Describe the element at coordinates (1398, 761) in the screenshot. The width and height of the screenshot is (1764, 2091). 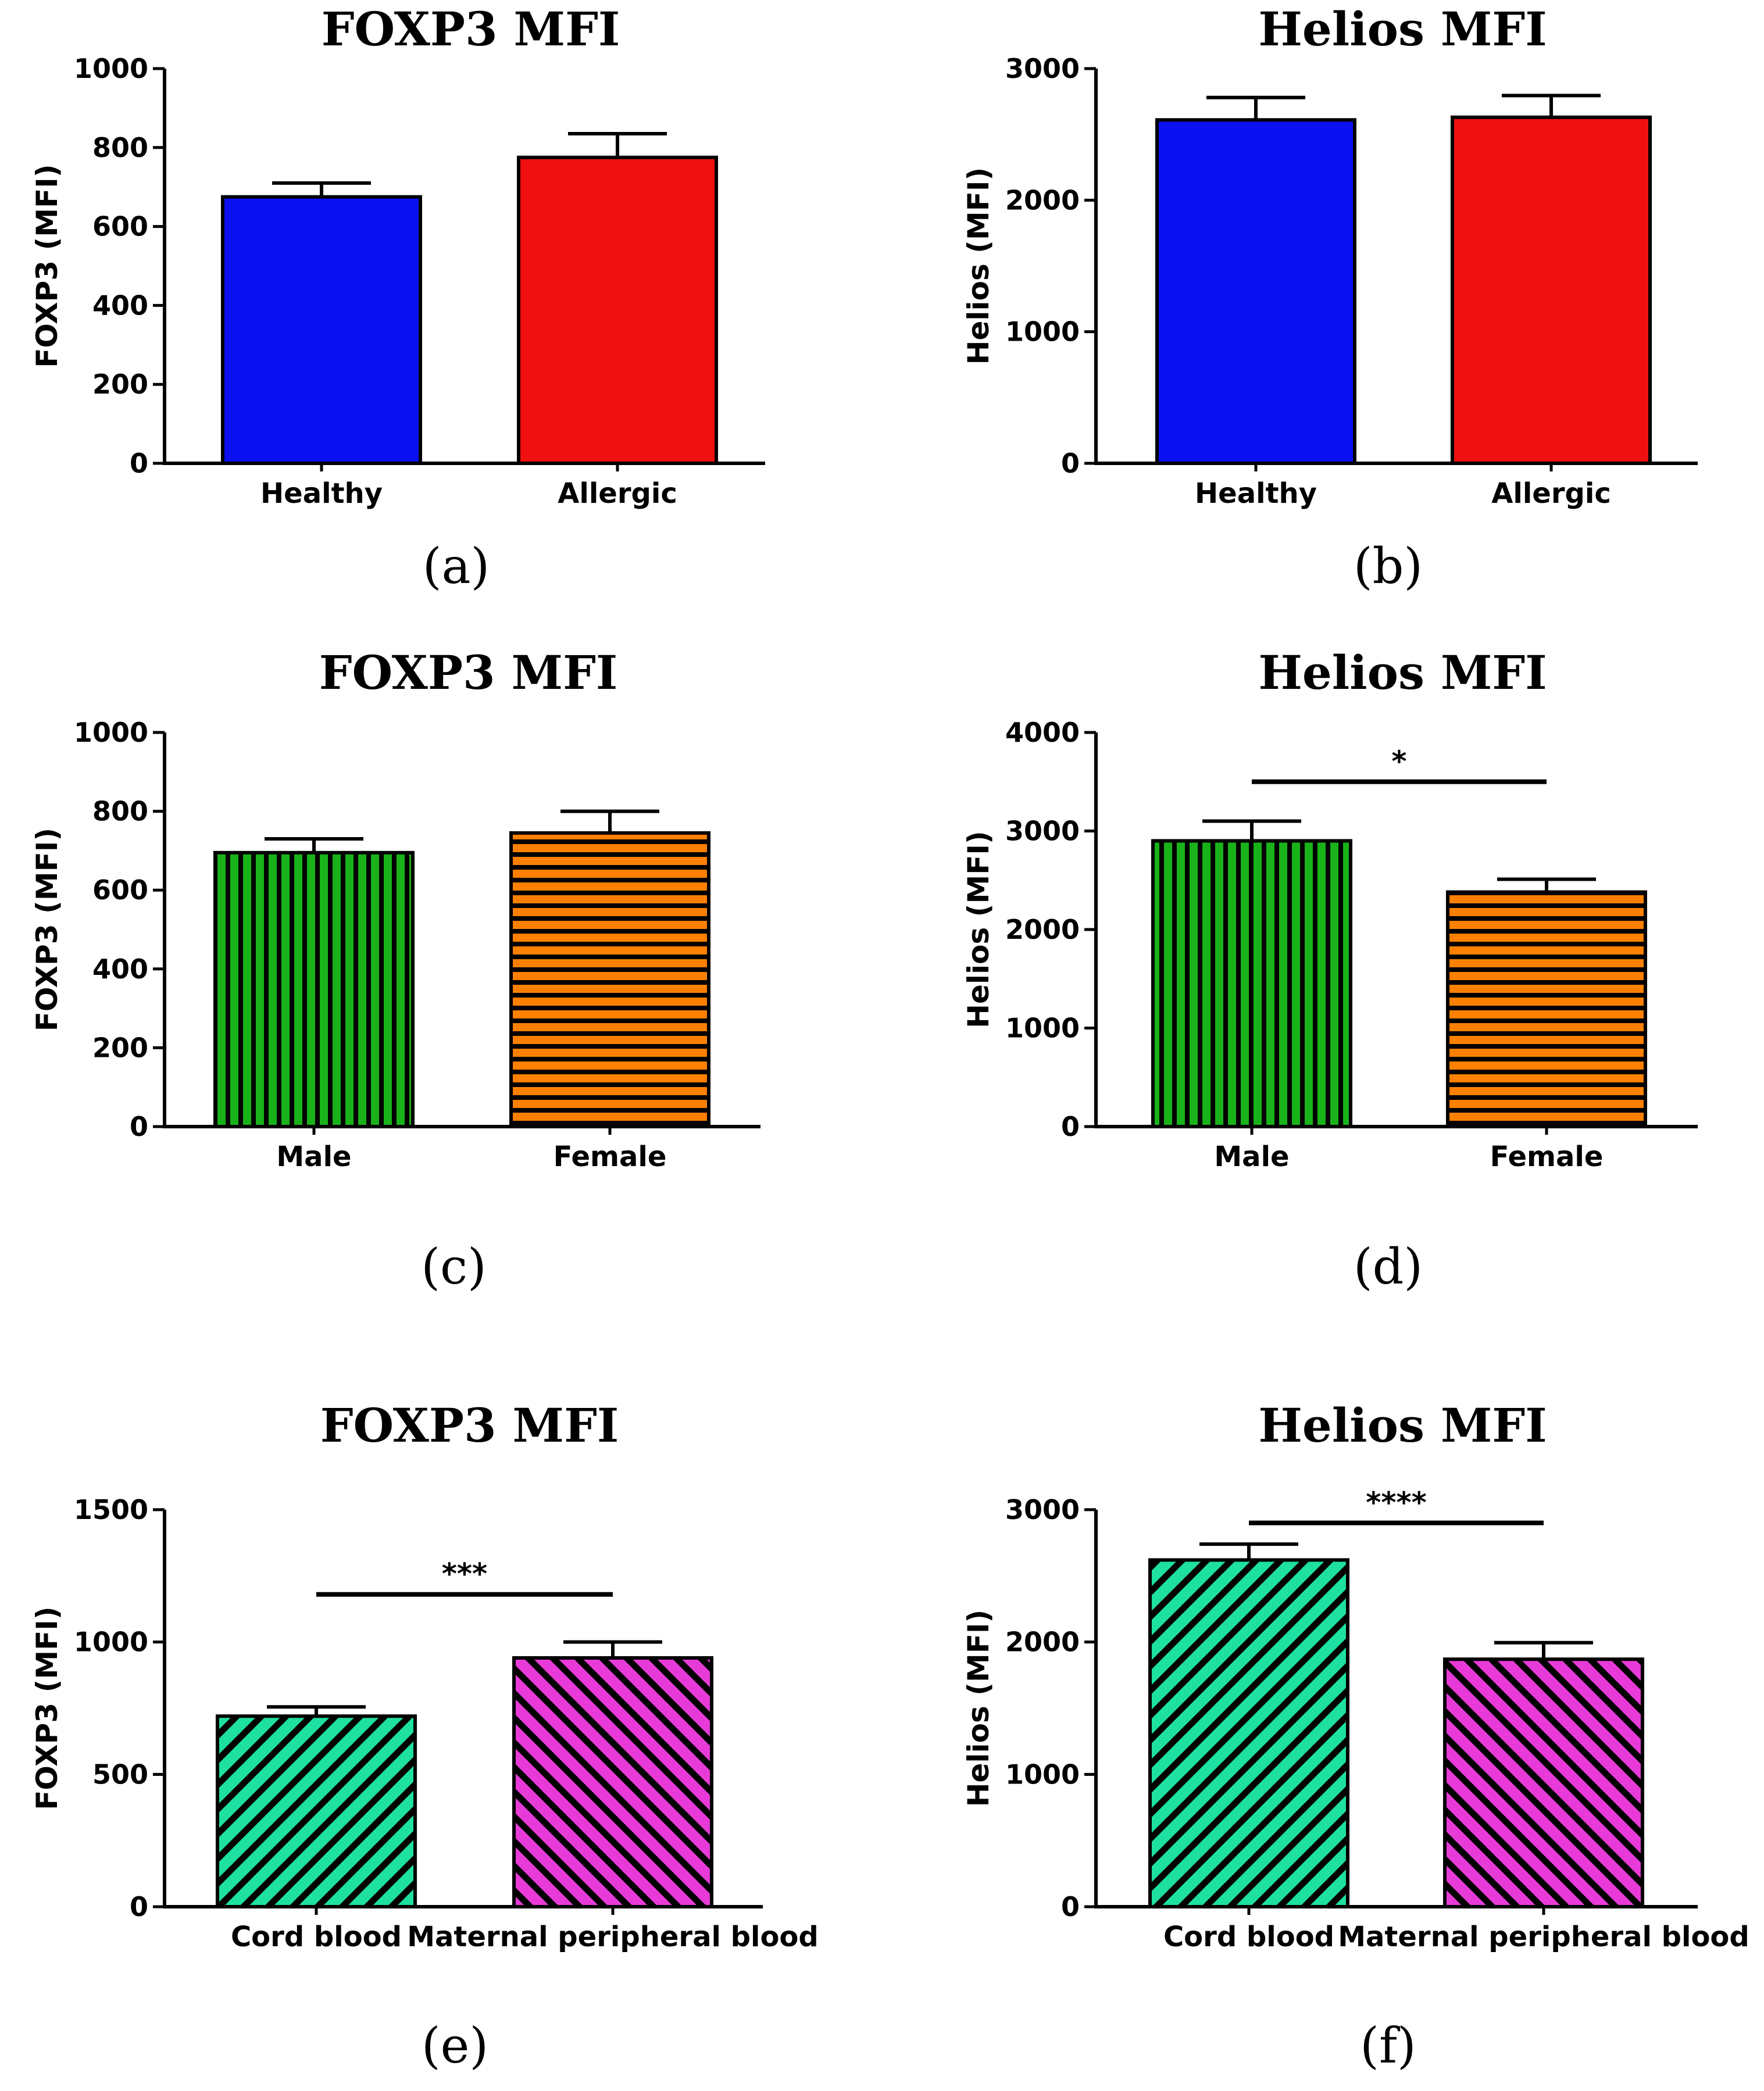
I see `significance-label: *` at that location.